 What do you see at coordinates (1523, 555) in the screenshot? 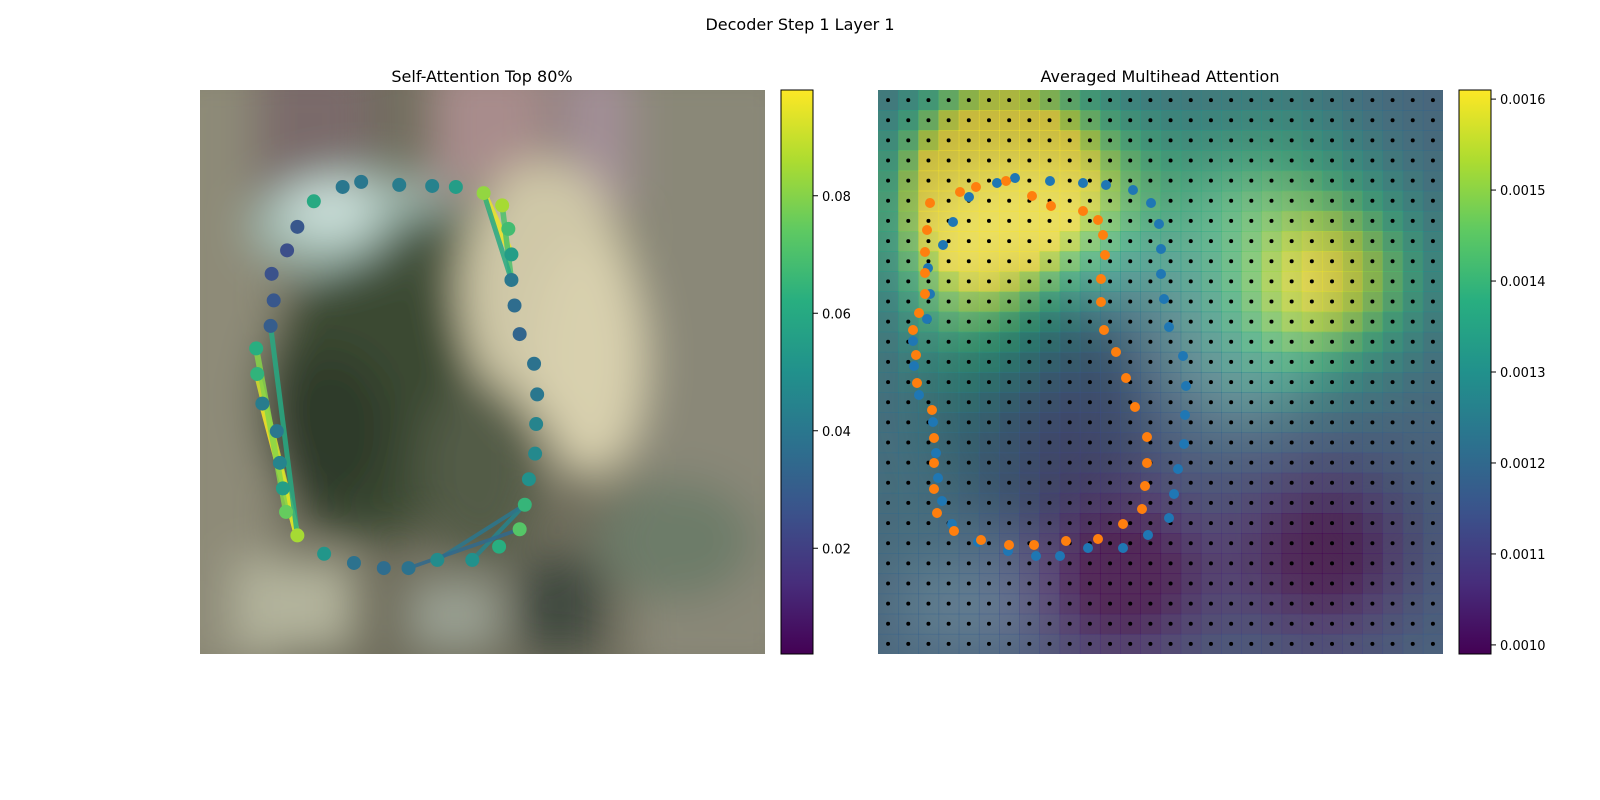
I see `colorbar-tick-label: 0.0011` at bounding box center [1523, 555].